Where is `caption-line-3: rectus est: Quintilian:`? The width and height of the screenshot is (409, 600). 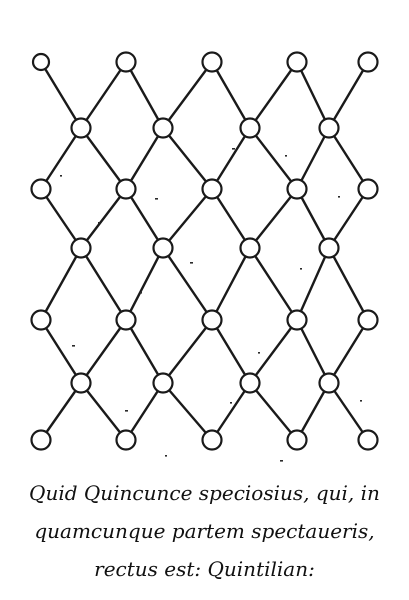 caption-line-3: rectus est: Quintilian: is located at coordinates (204, 569).